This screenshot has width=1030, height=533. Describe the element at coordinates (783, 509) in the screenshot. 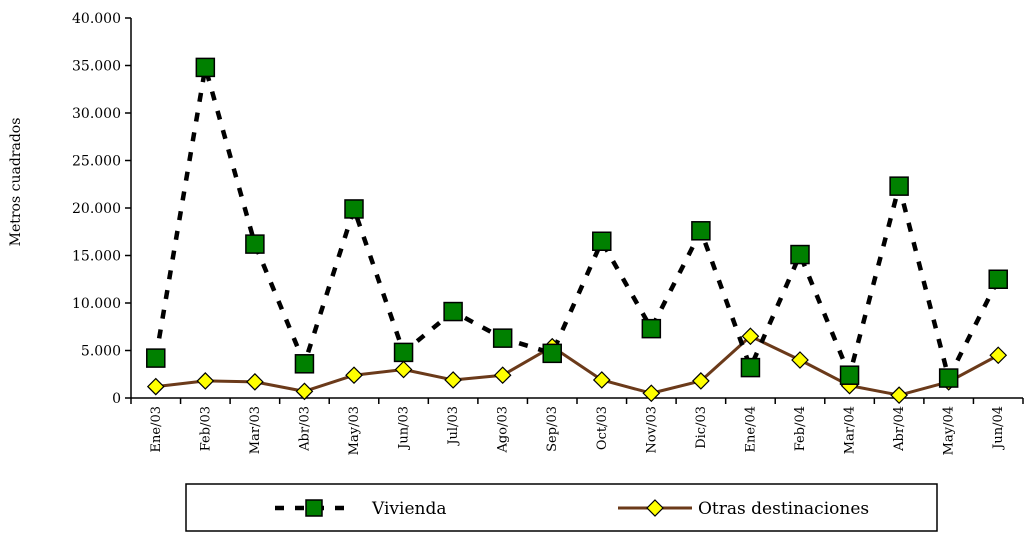

I see `legend-label-otras: Otras destinaciones` at that location.